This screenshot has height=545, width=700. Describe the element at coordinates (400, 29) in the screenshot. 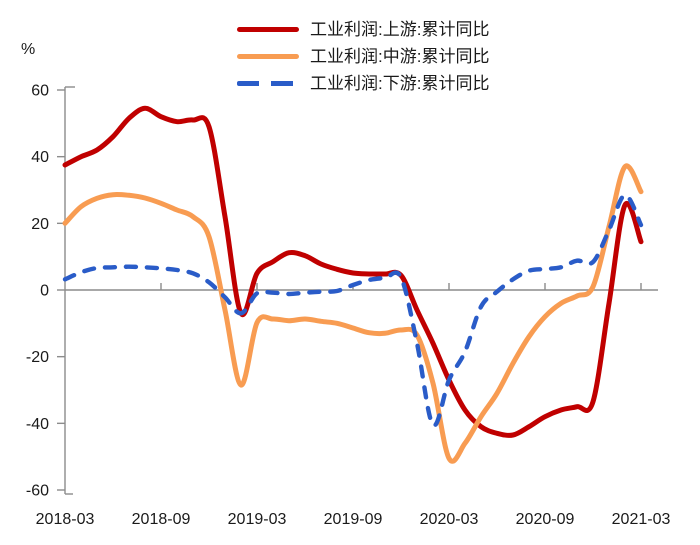

I see `legend-label-upstream: 工业利润:上游:累计同比` at that location.